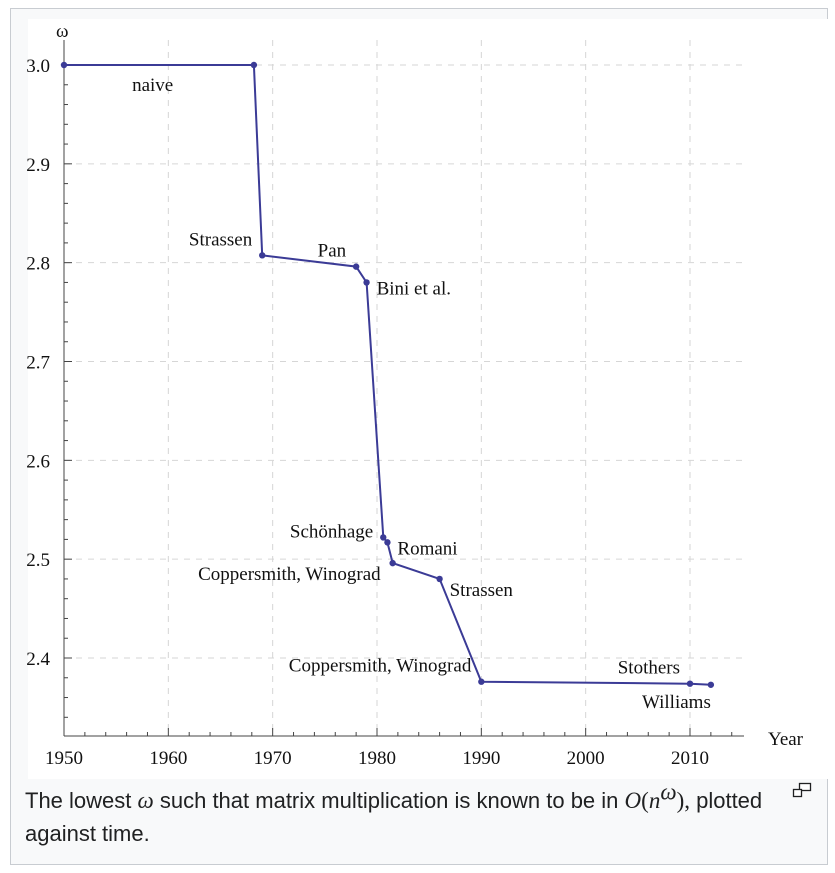 The width and height of the screenshot is (835, 873). I want to click on caption-paren-close: ),, so click(683, 800).